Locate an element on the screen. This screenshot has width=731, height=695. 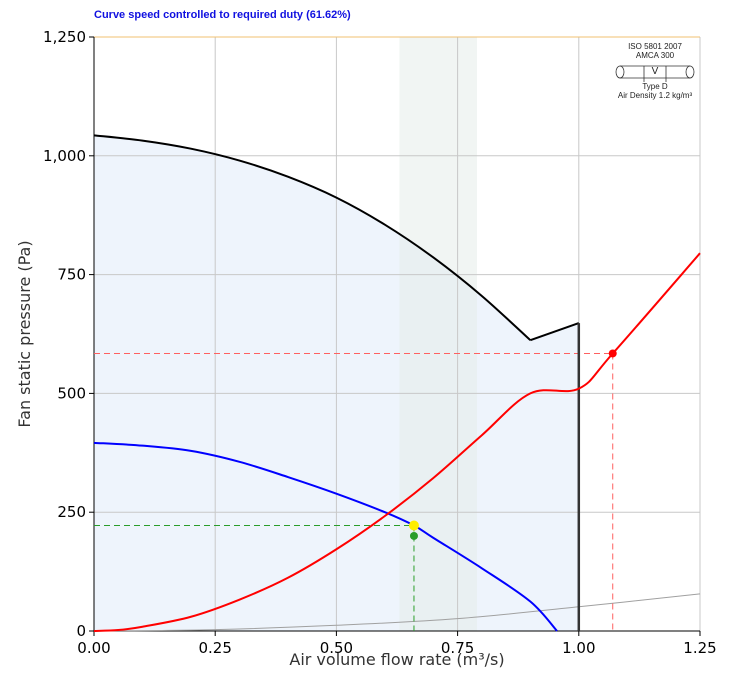
y-tick-label: 250 is located at coordinates (71, 512).